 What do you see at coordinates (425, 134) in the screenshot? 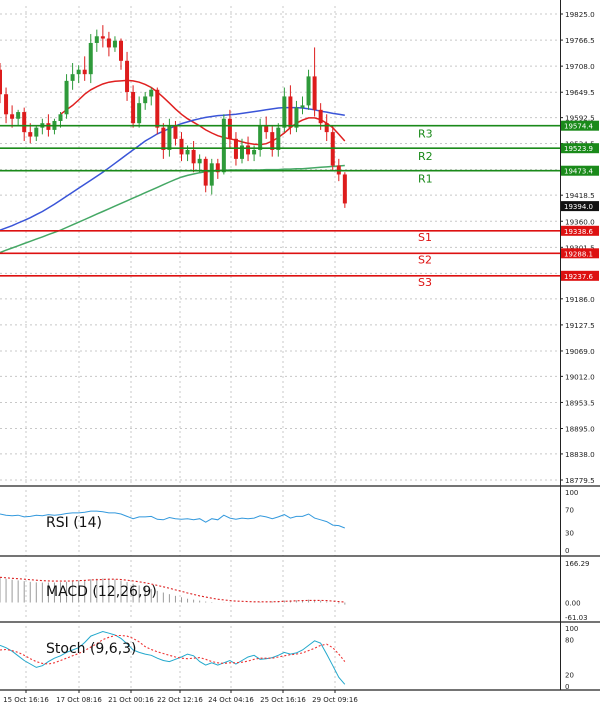
I see `level-name-r3: R3` at bounding box center [425, 134].